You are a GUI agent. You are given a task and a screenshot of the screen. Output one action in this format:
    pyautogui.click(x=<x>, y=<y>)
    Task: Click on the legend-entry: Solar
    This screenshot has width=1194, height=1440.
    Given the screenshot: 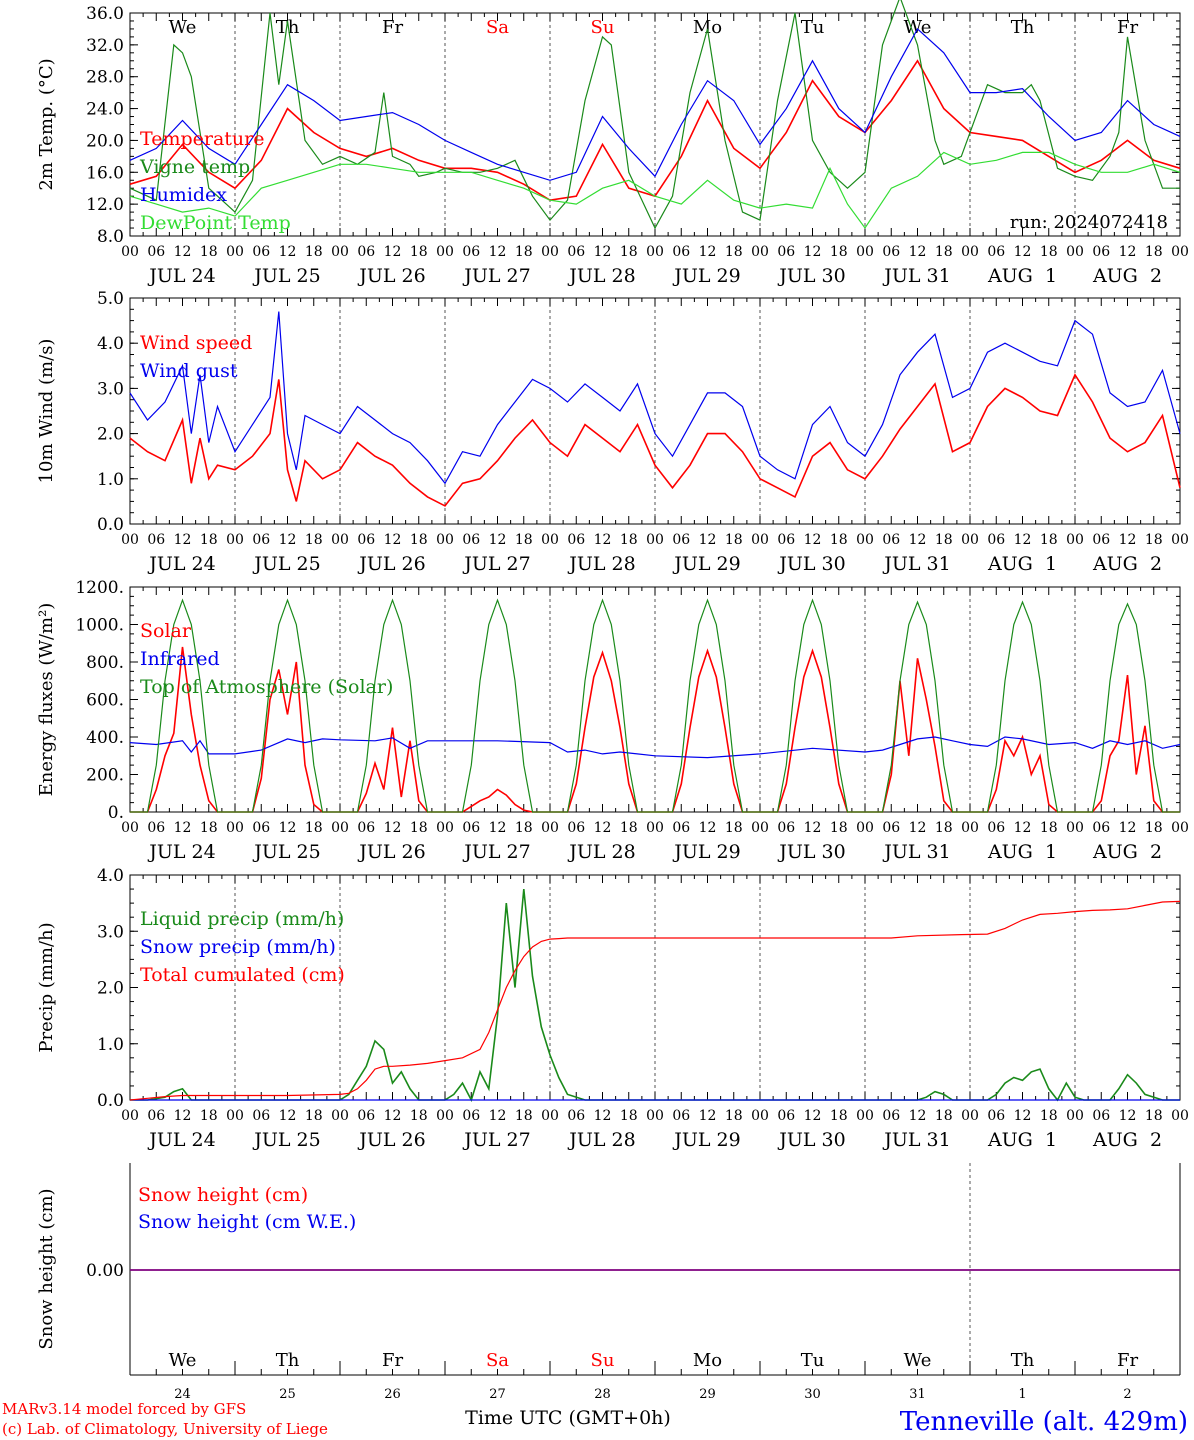 What is the action you would take?
    pyautogui.click(x=166, y=631)
    